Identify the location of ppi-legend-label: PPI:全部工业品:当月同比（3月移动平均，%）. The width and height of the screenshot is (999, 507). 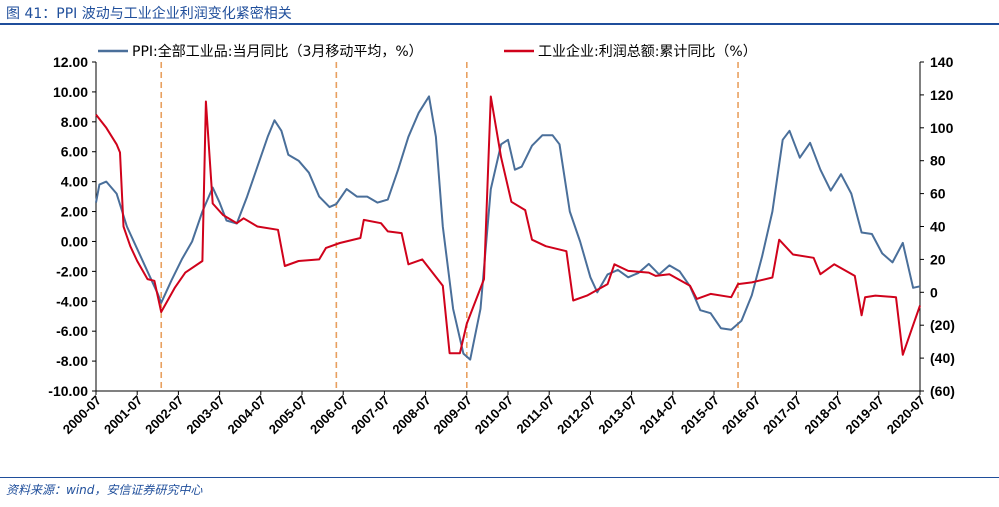
(277, 51).